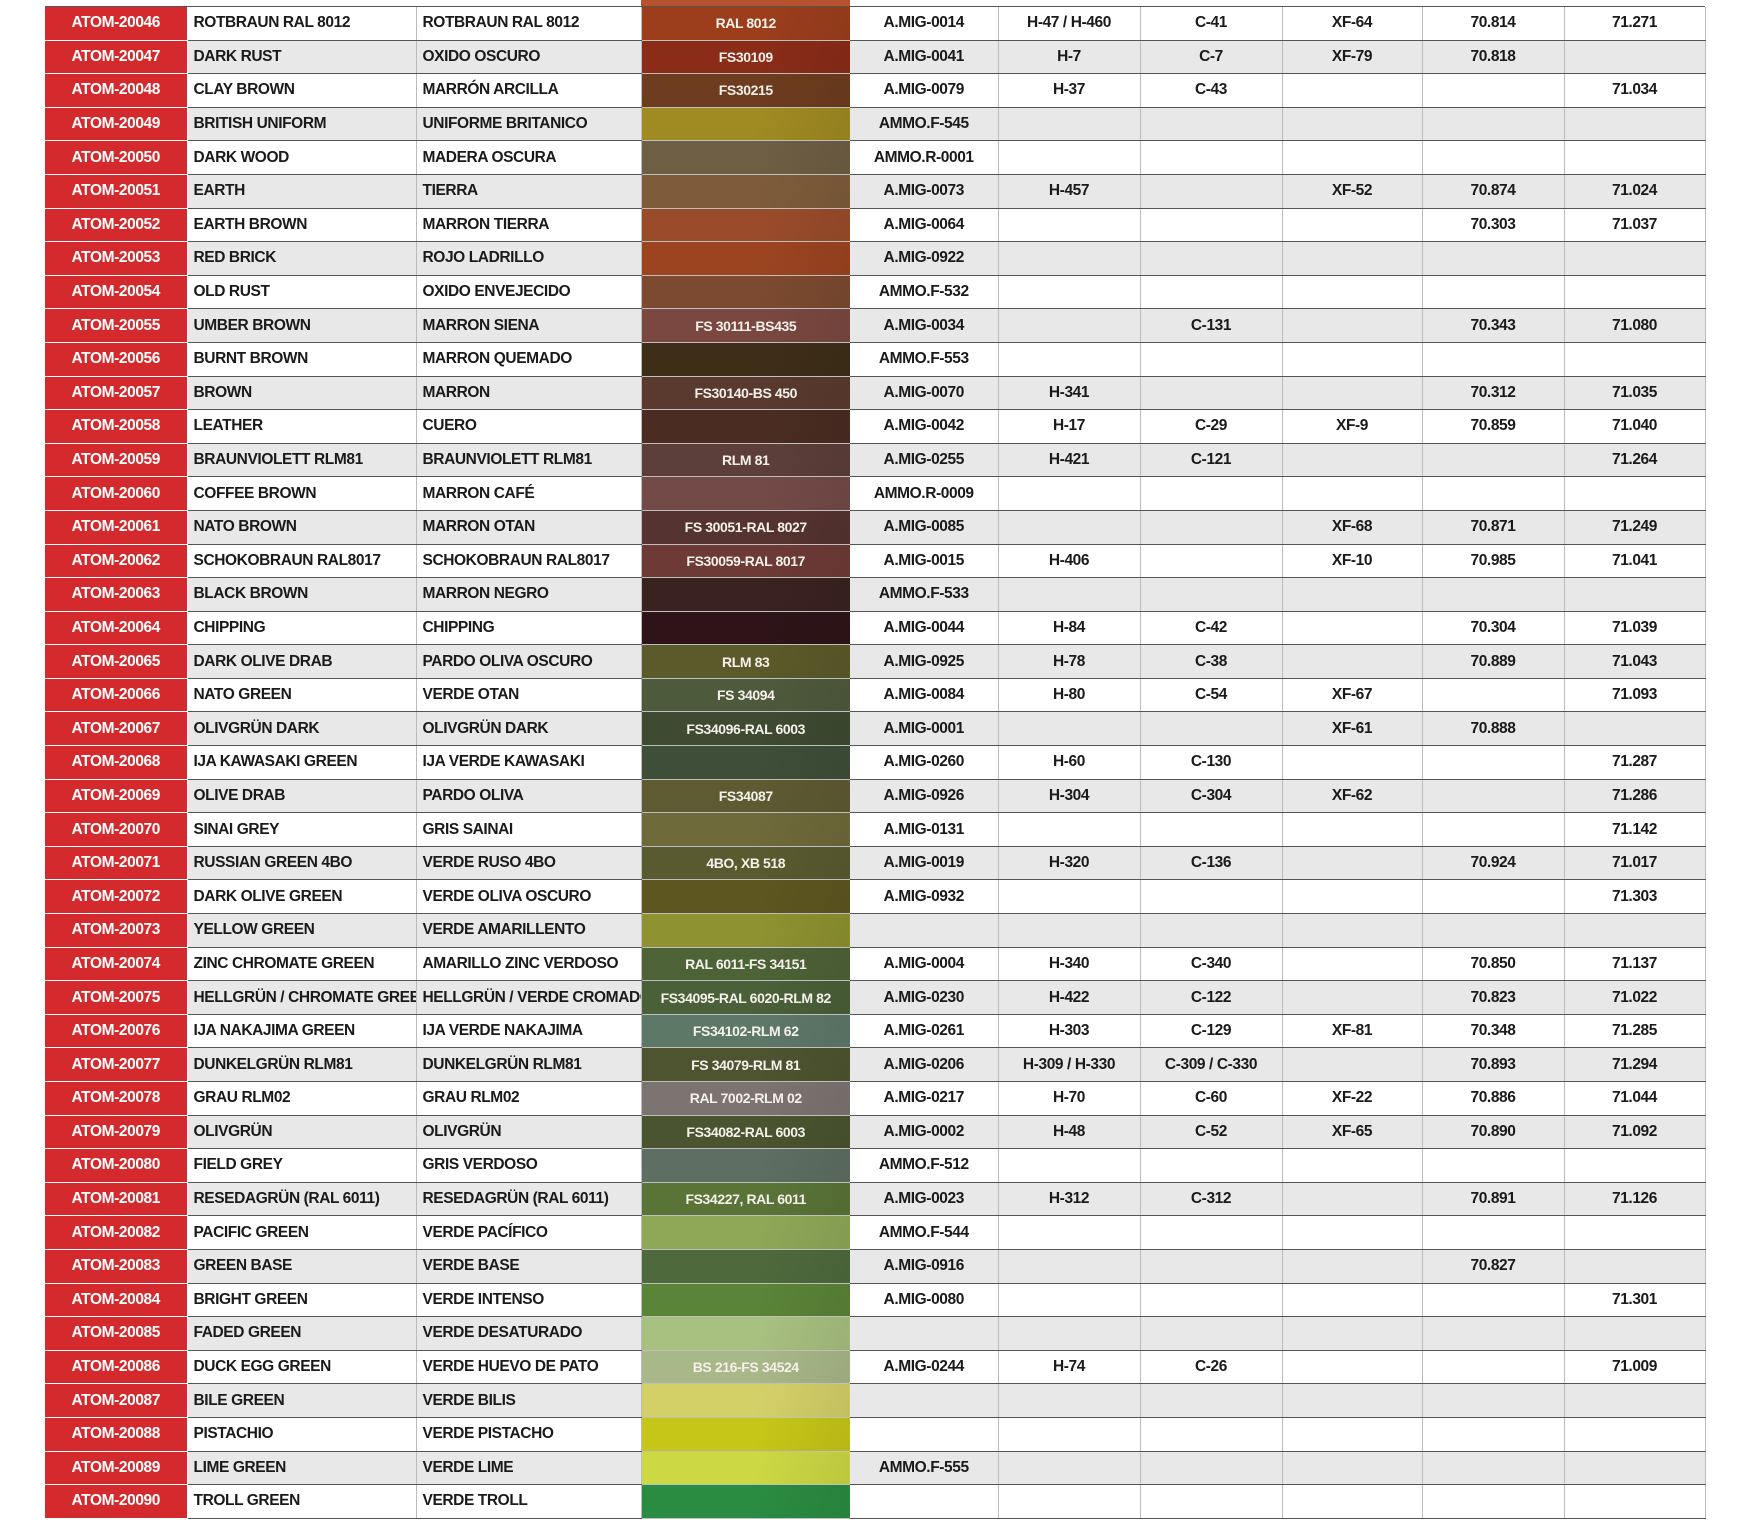 Image resolution: width=1742 pixels, height=1540 pixels. What do you see at coordinates (924, 628) in the screenshot?
I see `mig-equivalent: A.MIG-0044` at bounding box center [924, 628].